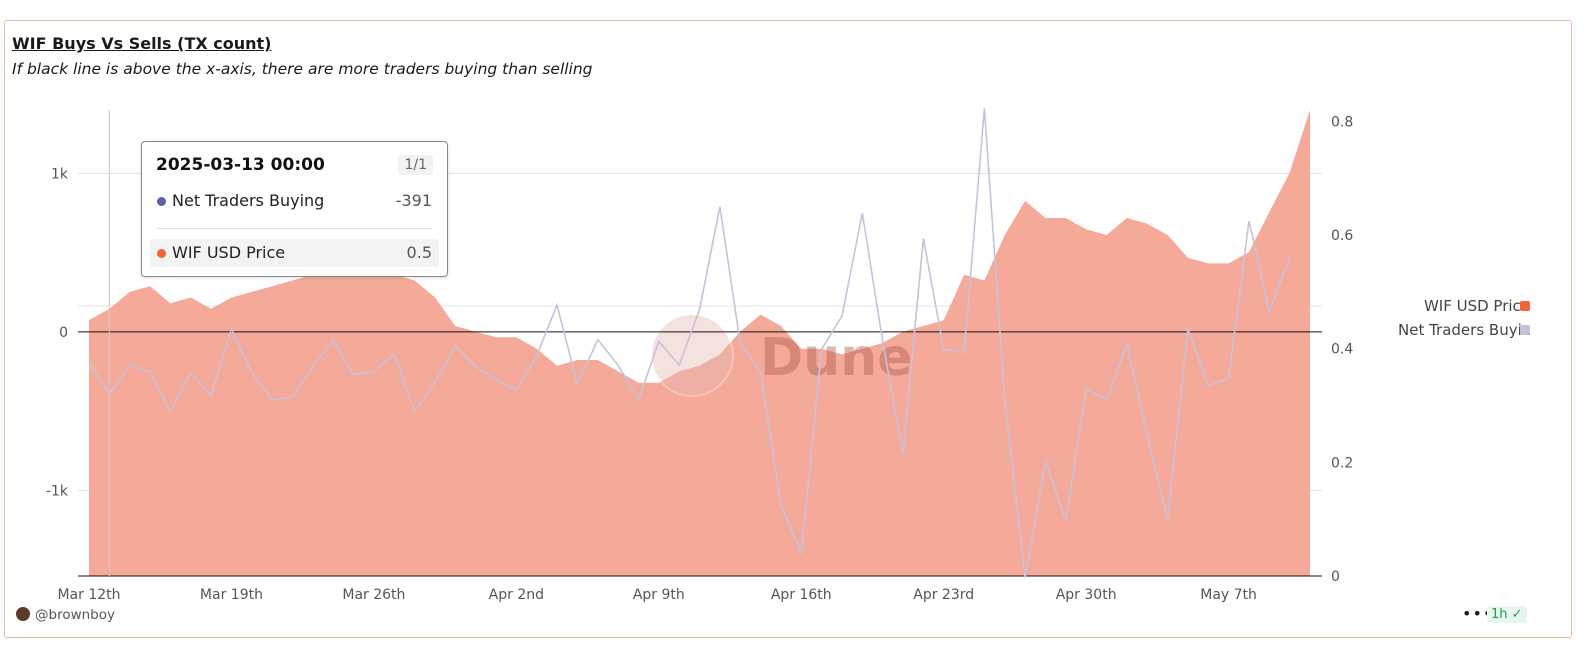 The height and width of the screenshot is (656, 1588). What do you see at coordinates (516, 595) in the screenshot?
I see `x-tick-label: Apr 2nd` at bounding box center [516, 595].